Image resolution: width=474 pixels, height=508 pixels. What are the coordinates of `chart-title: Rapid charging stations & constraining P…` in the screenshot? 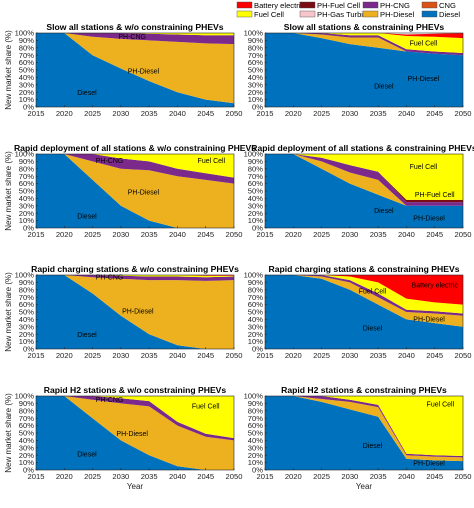 It's located at (363, 269).